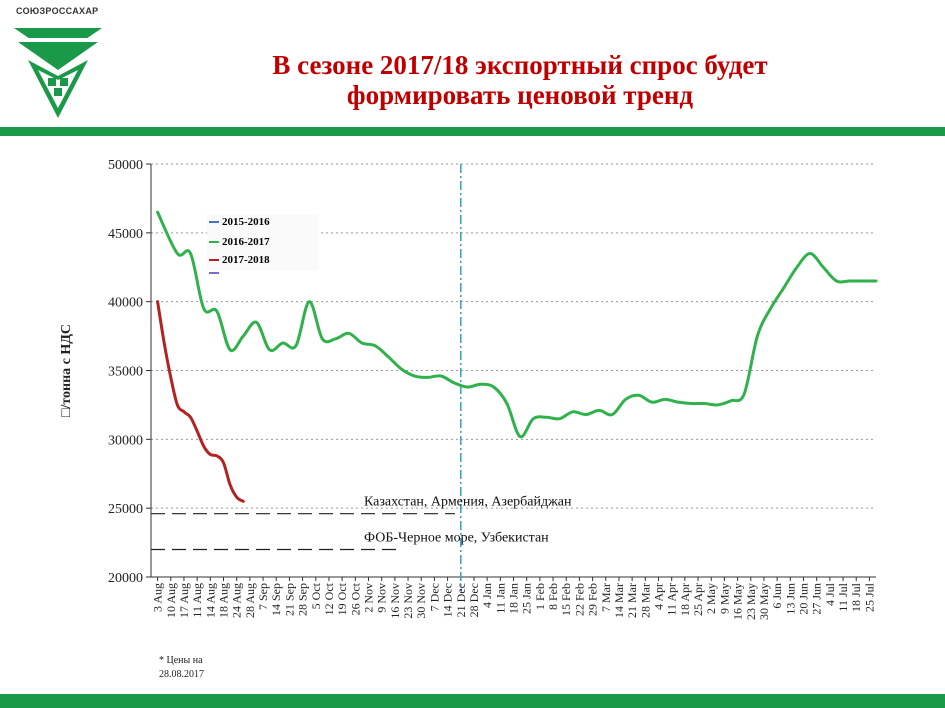  What do you see at coordinates (804, 599) in the screenshot?
I see `x-tick-label: 20 Jun` at bounding box center [804, 599].